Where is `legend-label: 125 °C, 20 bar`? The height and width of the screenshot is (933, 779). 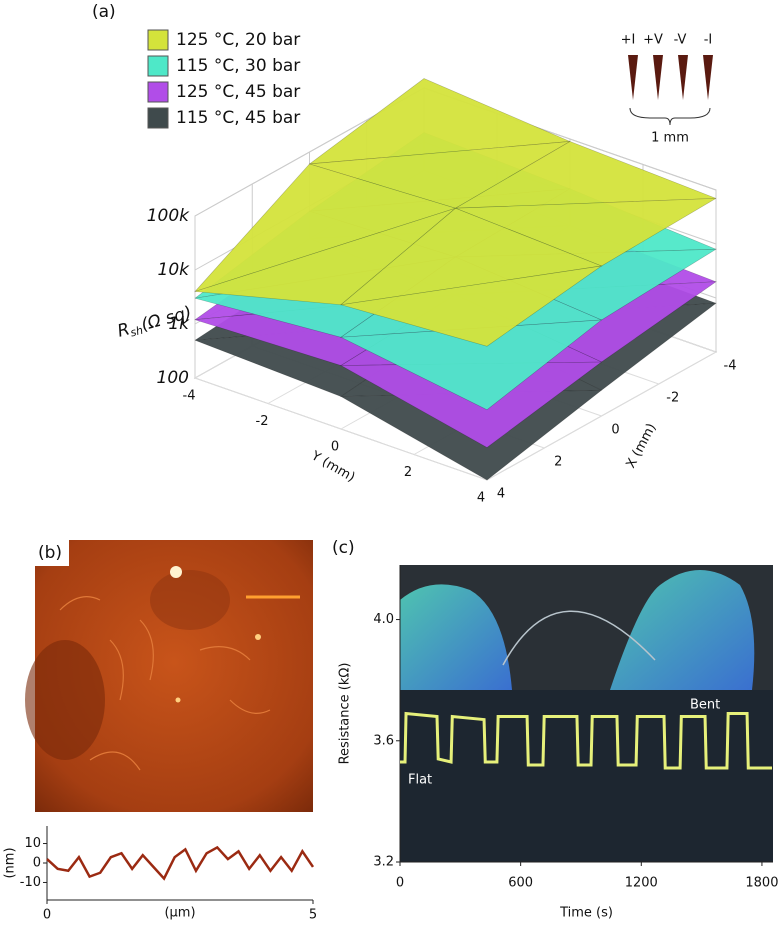 legend-label: 125 °C, 20 bar is located at coordinates (238, 40).